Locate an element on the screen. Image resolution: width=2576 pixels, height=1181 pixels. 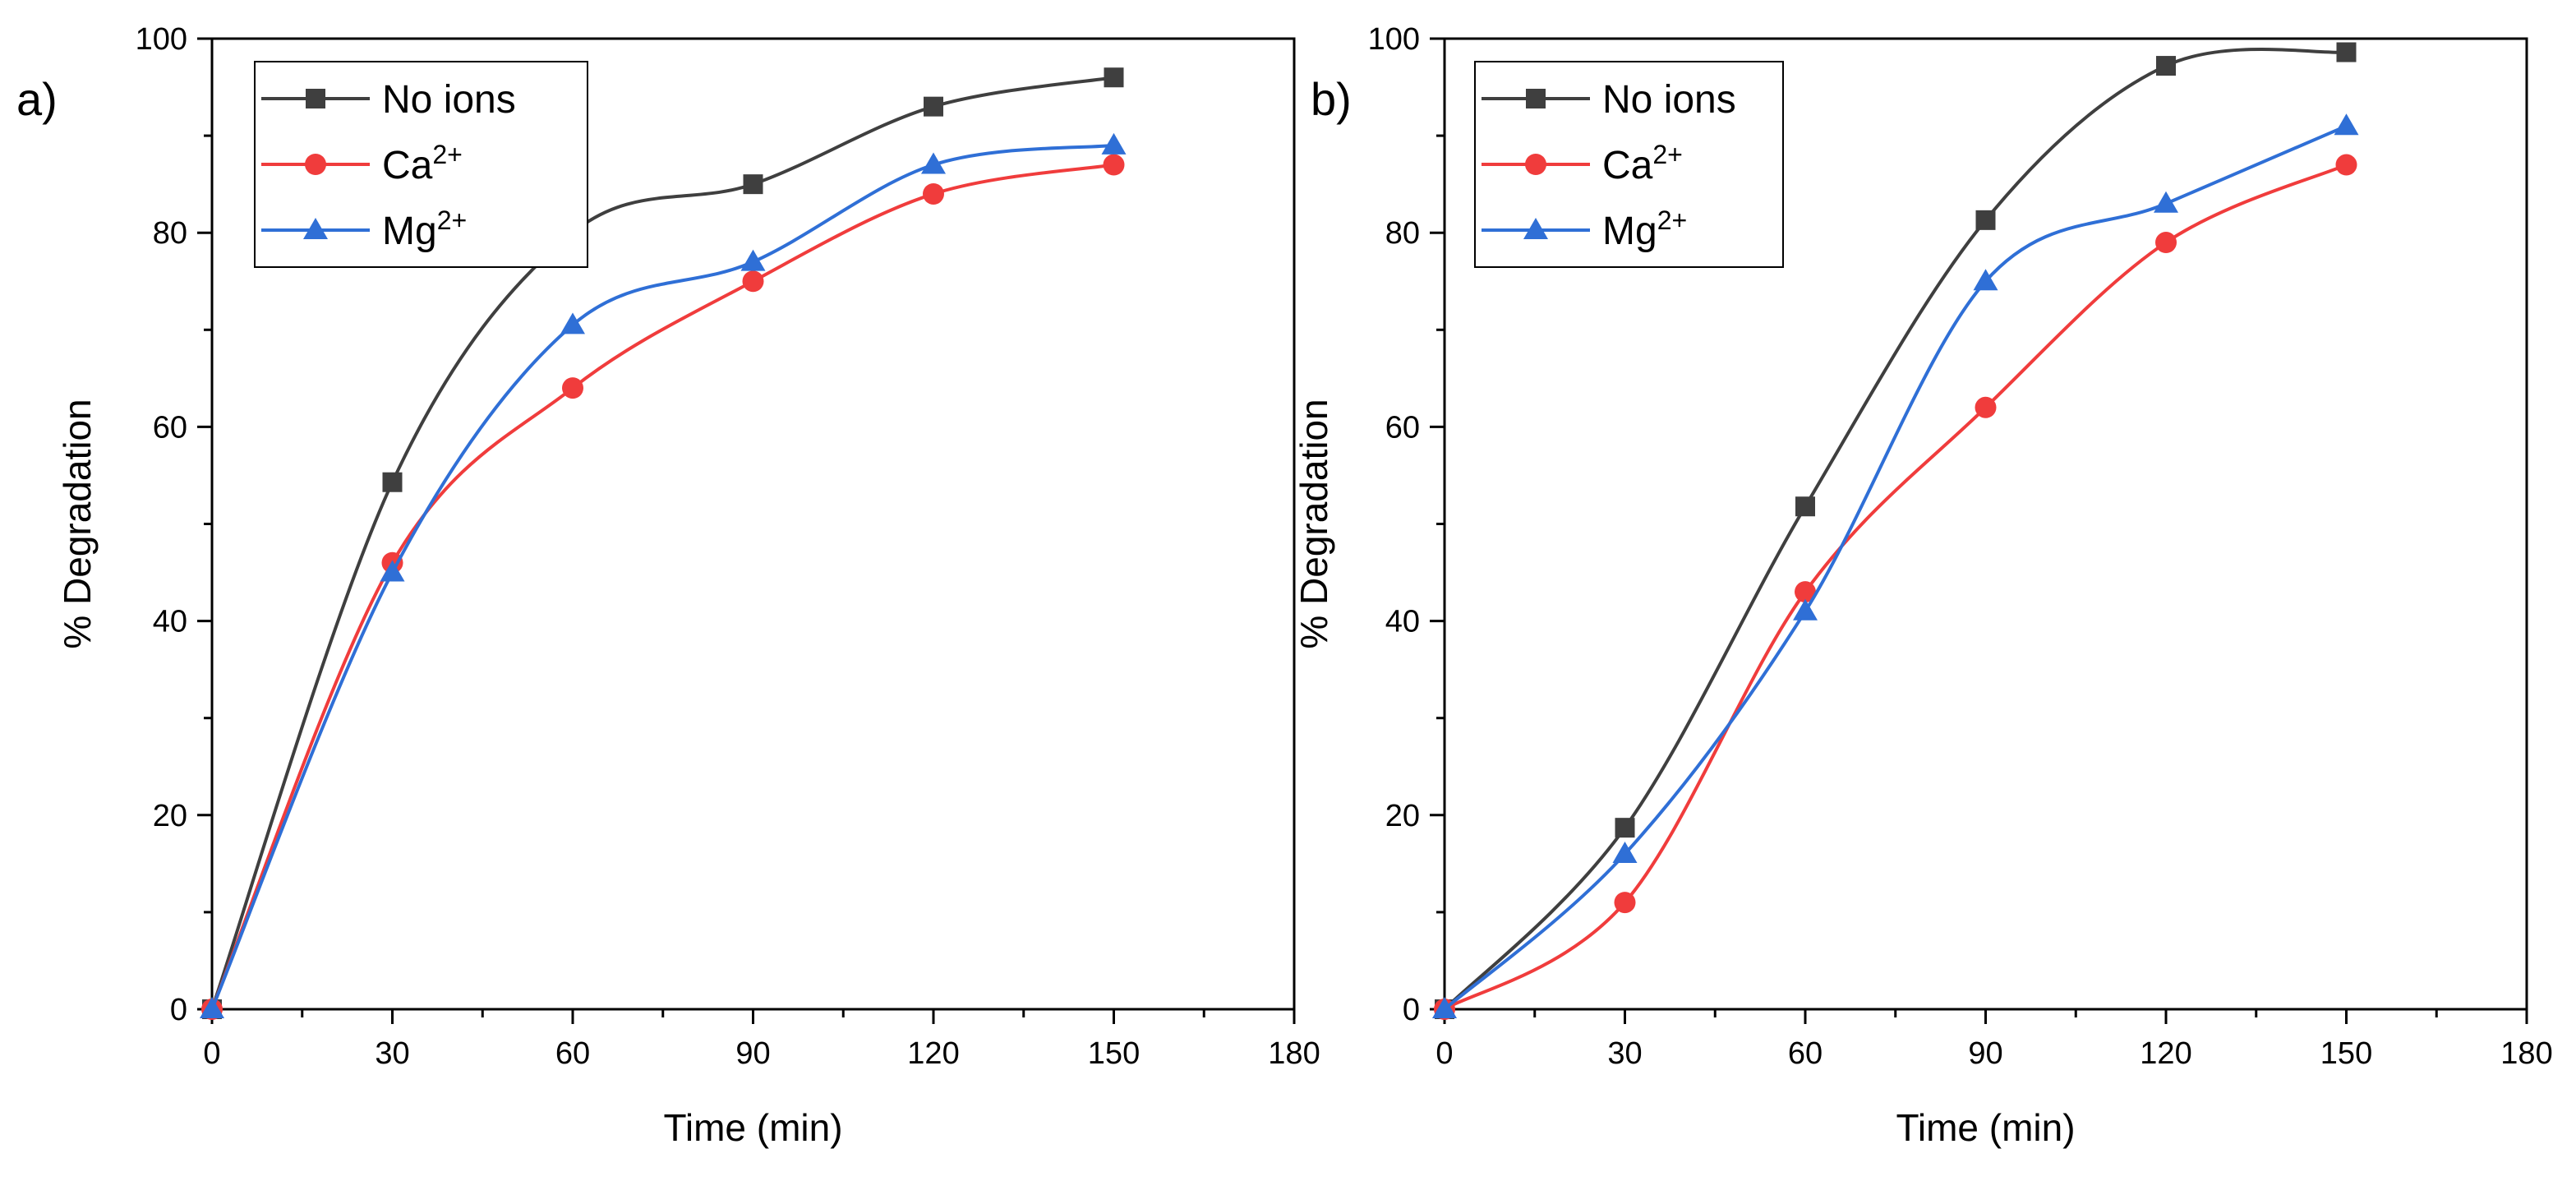
panel-label: a) is located at coordinates (37, 99).